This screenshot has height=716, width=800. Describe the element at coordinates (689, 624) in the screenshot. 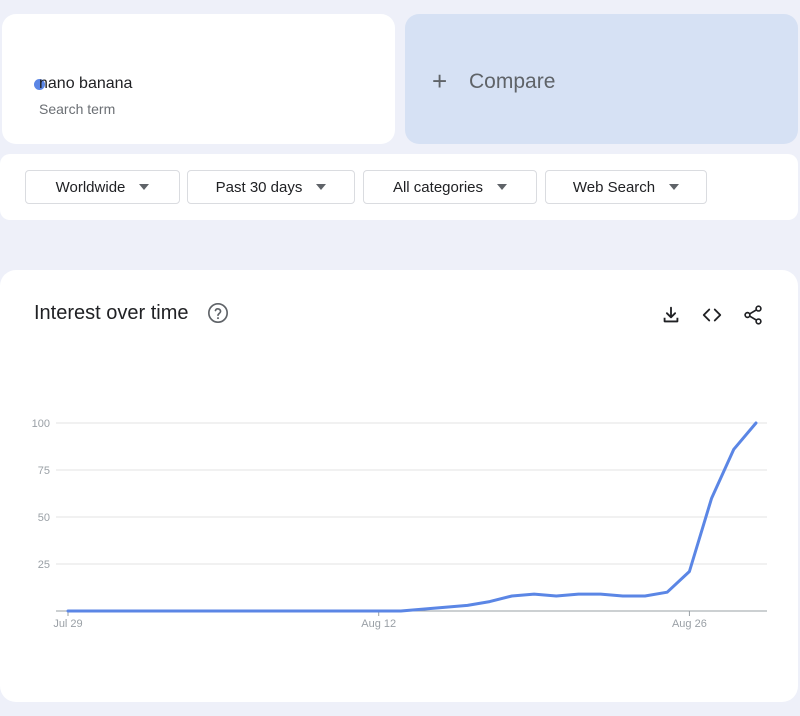

I see `x-tick-label-aug-26: Aug 26` at that location.